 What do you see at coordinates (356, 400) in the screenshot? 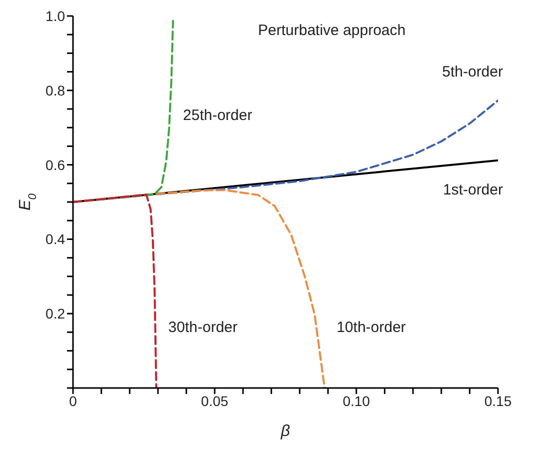
I see `x-tick-label: 0.10` at bounding box center [356, 400].